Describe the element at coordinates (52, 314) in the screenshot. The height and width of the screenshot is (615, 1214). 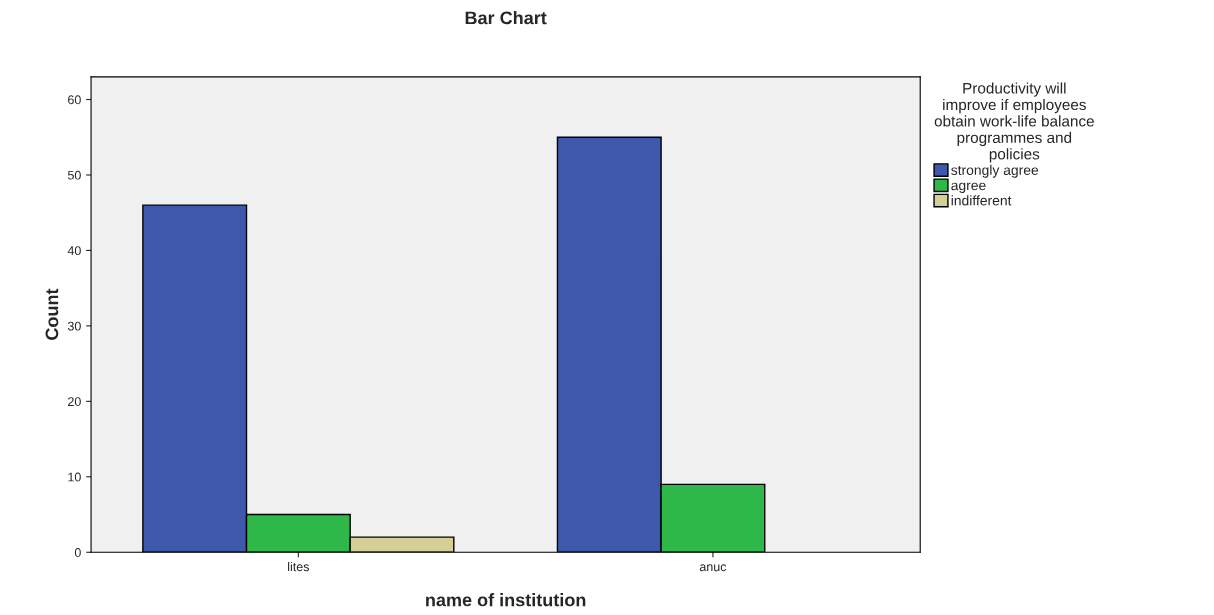
I see `y-axis-title: Count` at that location.